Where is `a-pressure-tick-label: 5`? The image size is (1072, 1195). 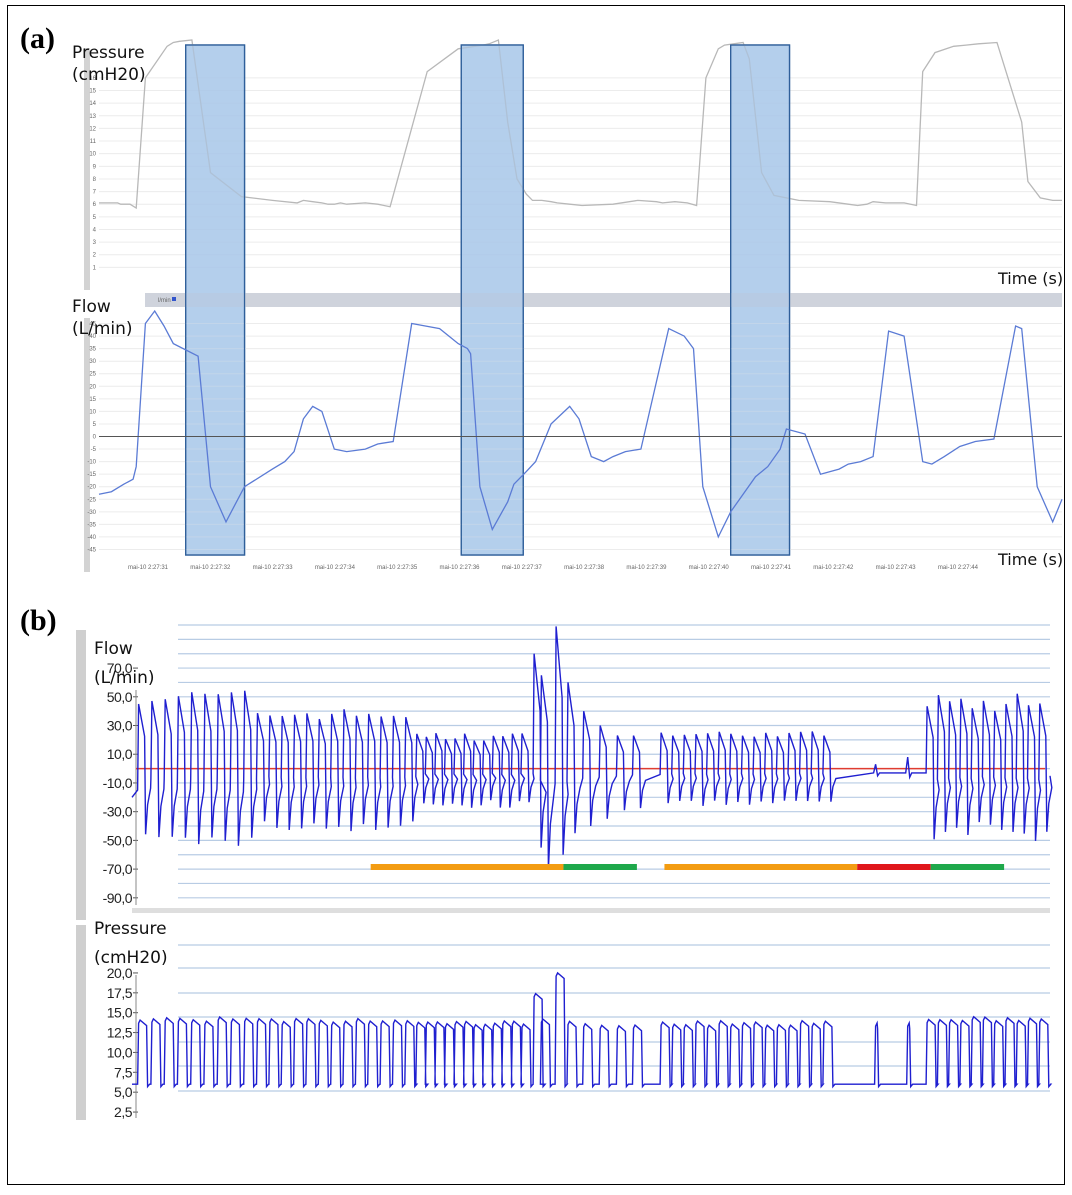
a-pressure-tick-label: 5 is located at coordinates (95, 218).